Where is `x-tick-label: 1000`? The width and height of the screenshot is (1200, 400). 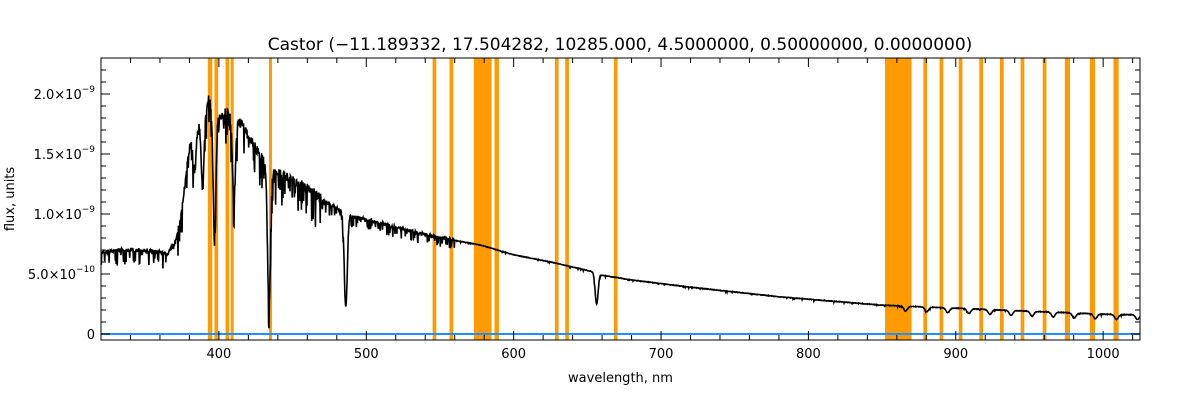
x-tick-label: 1000 is located at coordinates (1103, 354).